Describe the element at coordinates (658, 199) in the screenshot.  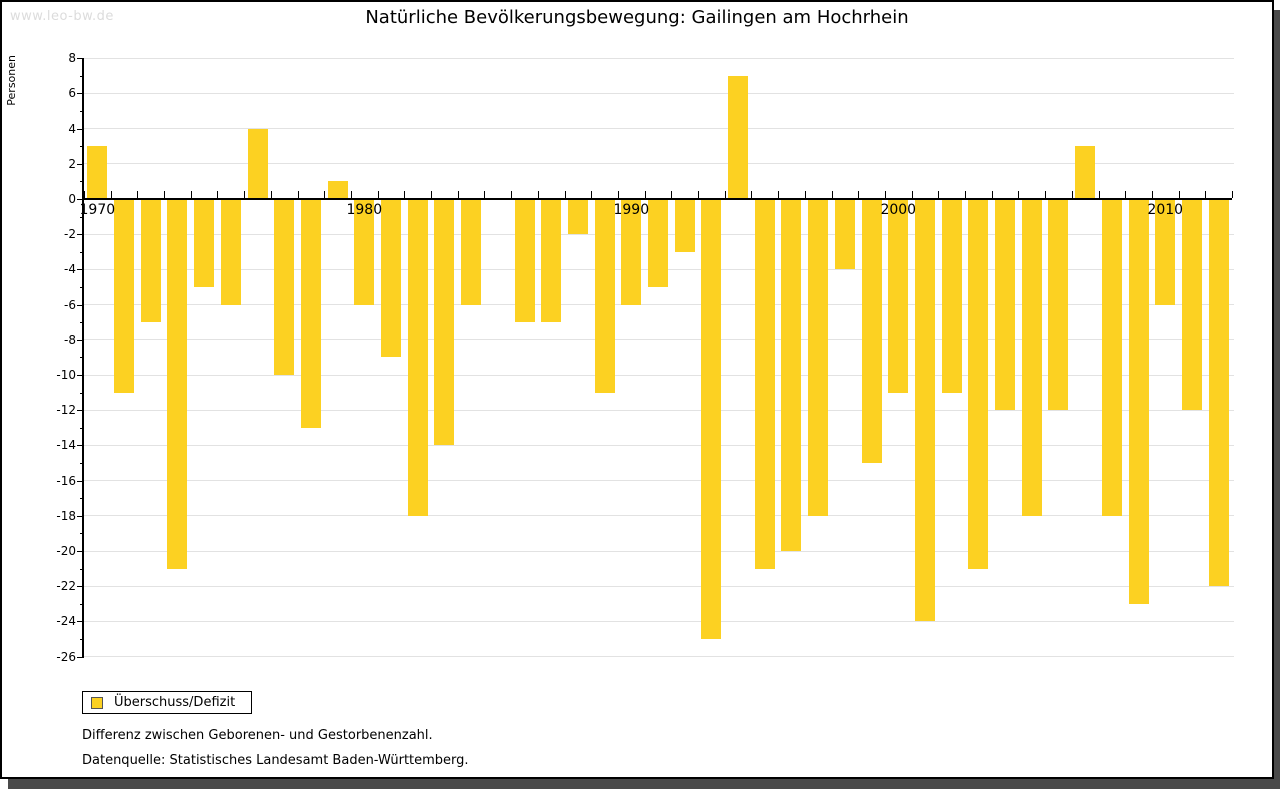
I see `x-axis-line` at that location.